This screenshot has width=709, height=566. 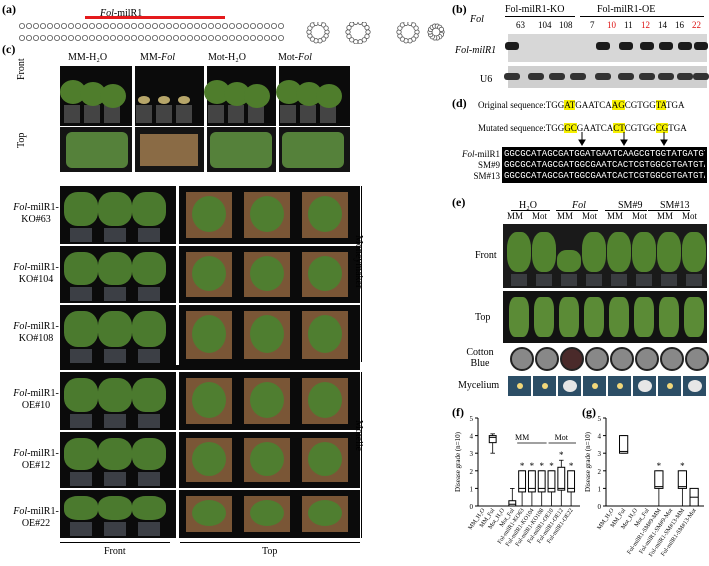 I want to click on e-group-2: SM#9, so click(x=630, y=205).